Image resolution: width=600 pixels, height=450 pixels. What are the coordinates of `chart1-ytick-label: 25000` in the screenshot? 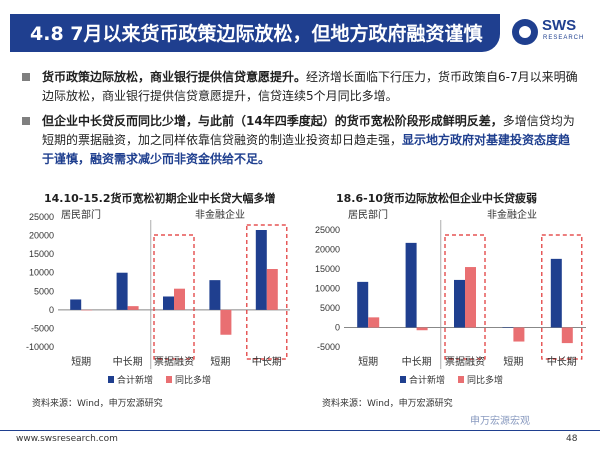 It's located at (41, 217).